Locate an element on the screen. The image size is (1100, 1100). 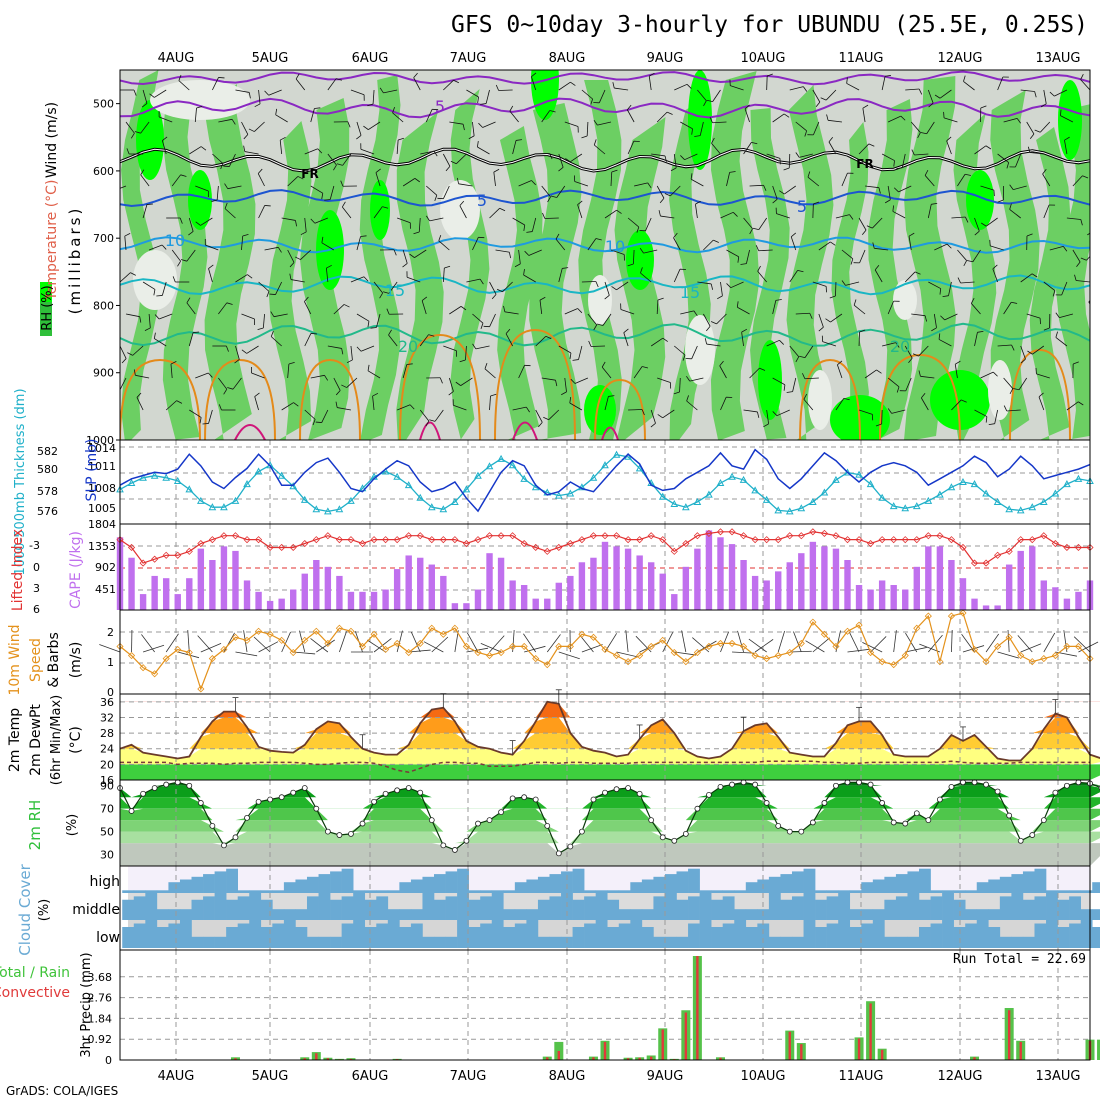
pressure-tick-label: 500 is located at coordinates (103, 104).